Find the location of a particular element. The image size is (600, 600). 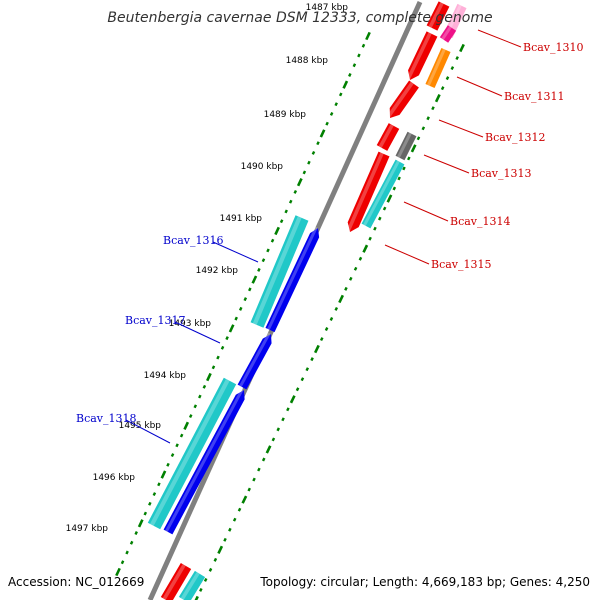

gene-label-forward: Bcav_1318 is located at coordinates (106, 418).